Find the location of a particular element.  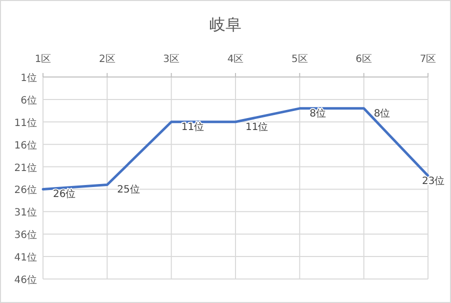

y-tick-label: 46位 is located at coordinates (25, 280).